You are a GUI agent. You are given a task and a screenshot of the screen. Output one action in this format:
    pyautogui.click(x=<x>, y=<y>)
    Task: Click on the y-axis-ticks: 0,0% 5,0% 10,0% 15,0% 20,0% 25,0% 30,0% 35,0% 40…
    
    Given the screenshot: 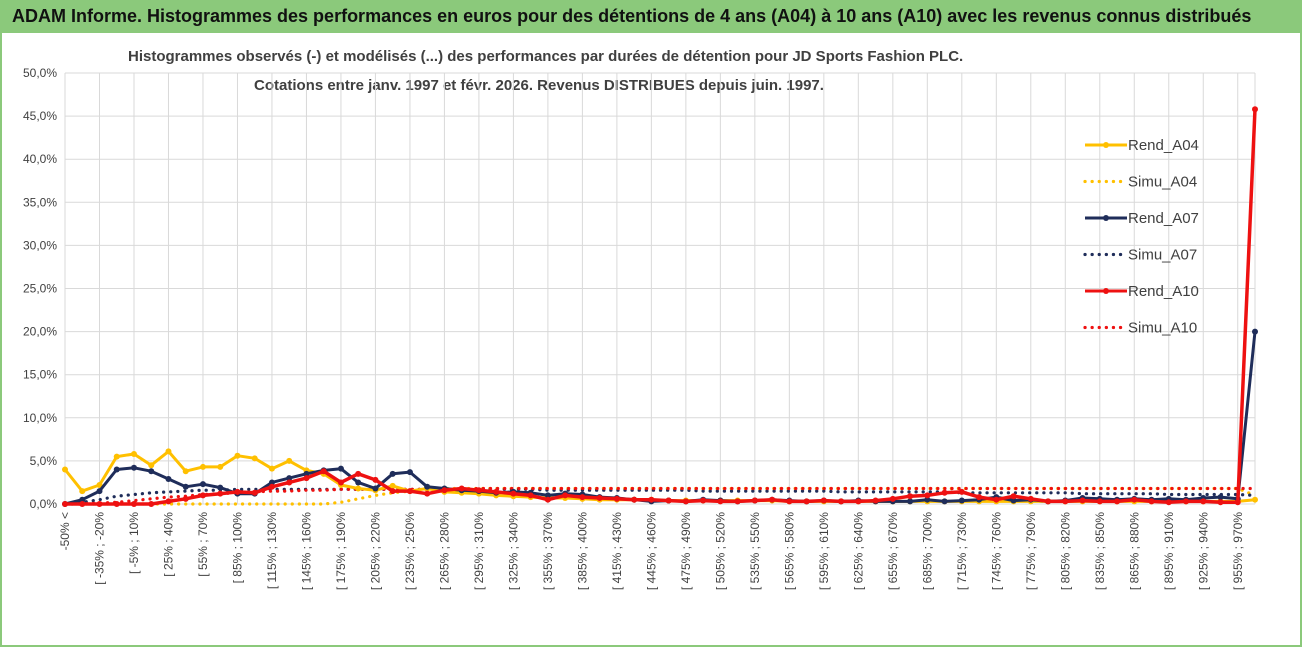 What is the action you would take?
    pyautogui.click(x=40, y=288)
    